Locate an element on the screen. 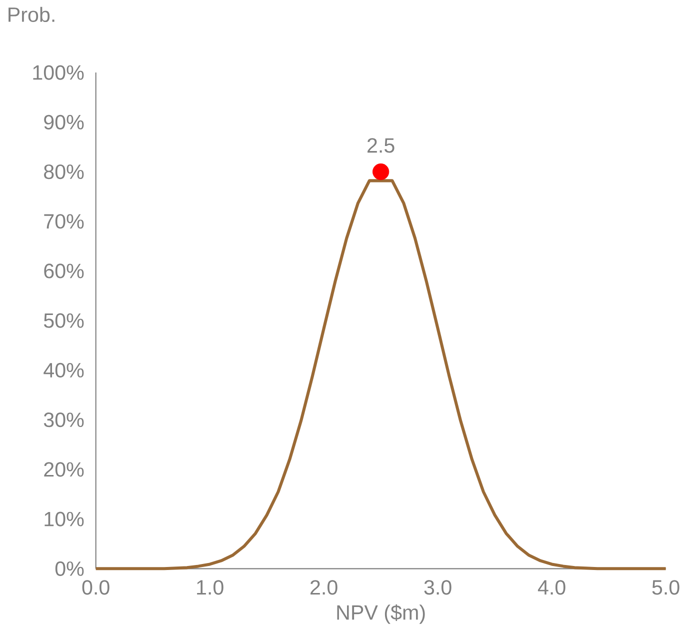  annotation: 2.5 is located at coordinates (381, 145).